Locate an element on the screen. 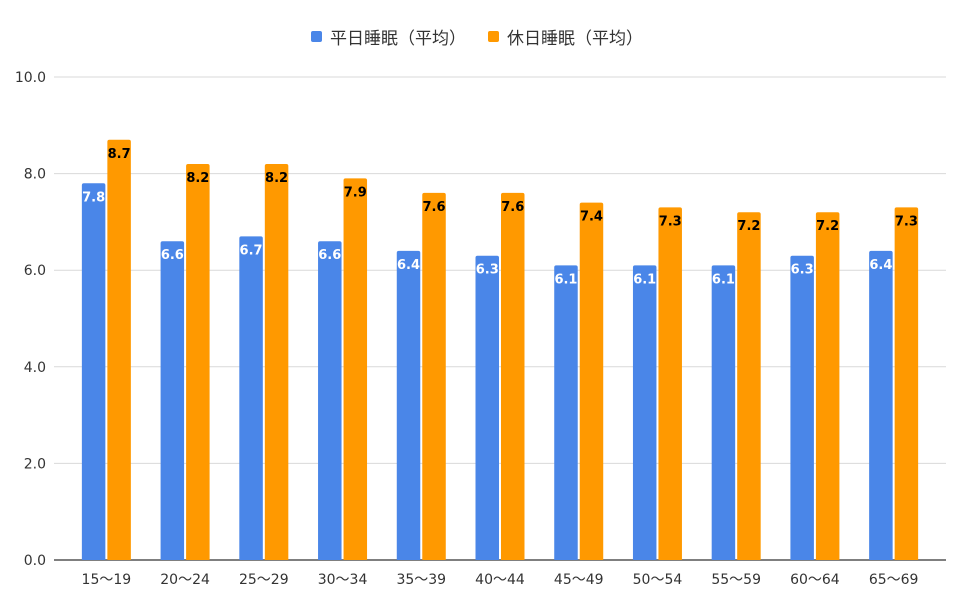 Image resolution: width=954 pixels, height=602 pixels. x-tick-label: 55〜59 is located at coordinates (736, 580).